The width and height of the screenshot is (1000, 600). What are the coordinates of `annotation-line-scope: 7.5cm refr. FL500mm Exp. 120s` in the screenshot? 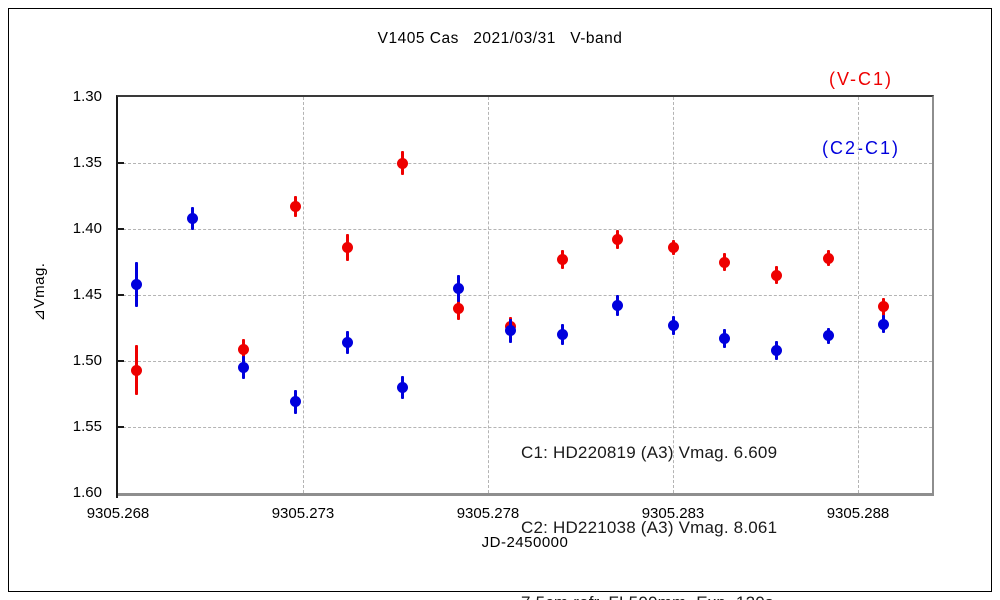 It's located at (649, 595).